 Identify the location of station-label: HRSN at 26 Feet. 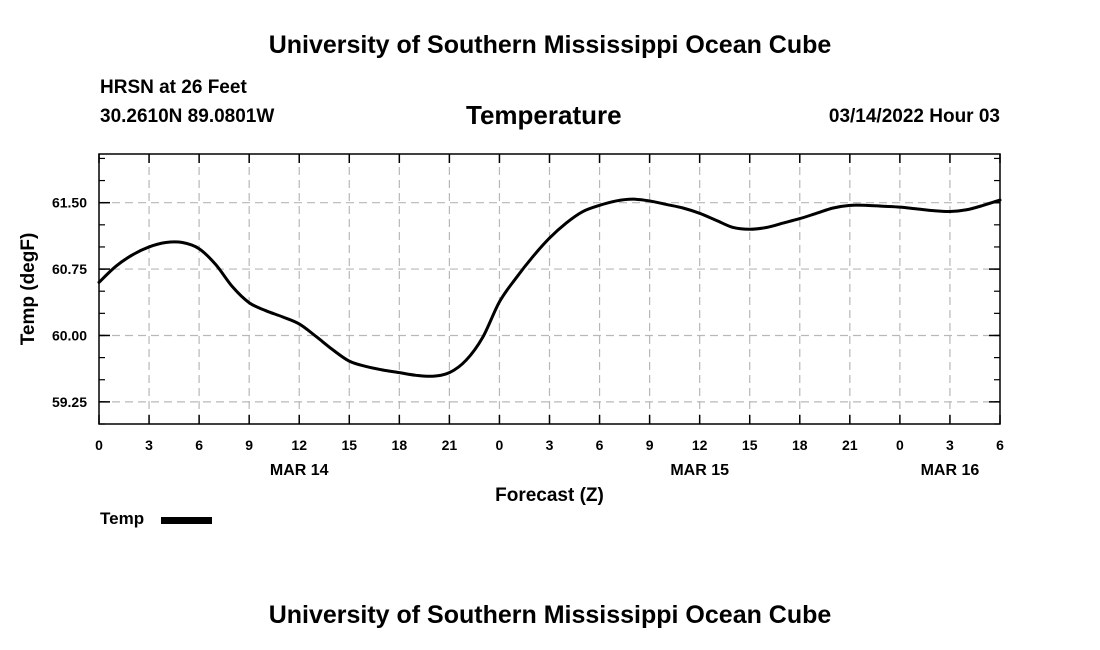
(173, 87).